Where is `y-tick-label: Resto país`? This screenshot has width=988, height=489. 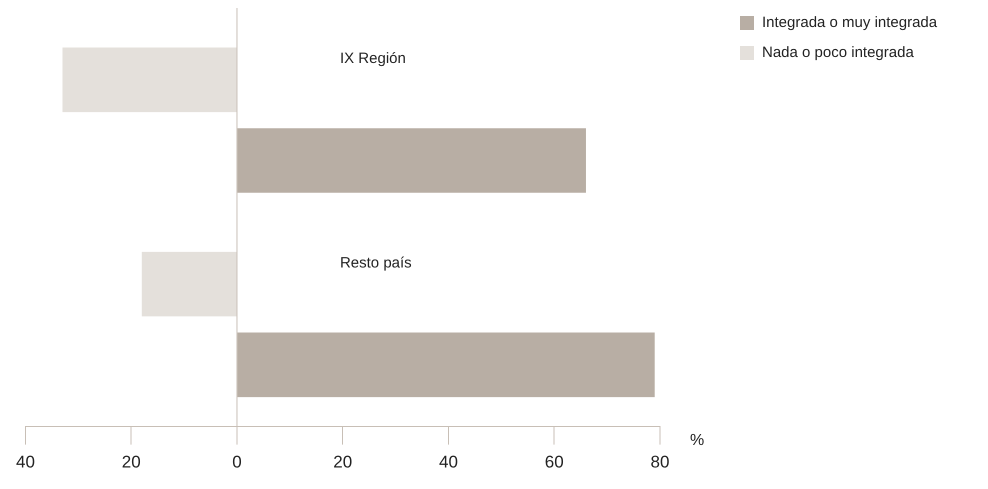 y-tick-label: Resto país is located at coordinates (376, 263).